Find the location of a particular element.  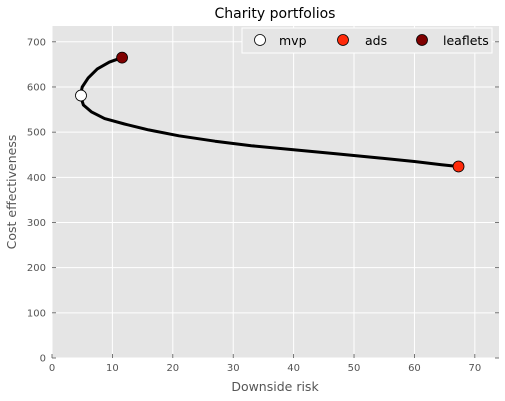

point-leaflets is located at coordinates (122, 57).